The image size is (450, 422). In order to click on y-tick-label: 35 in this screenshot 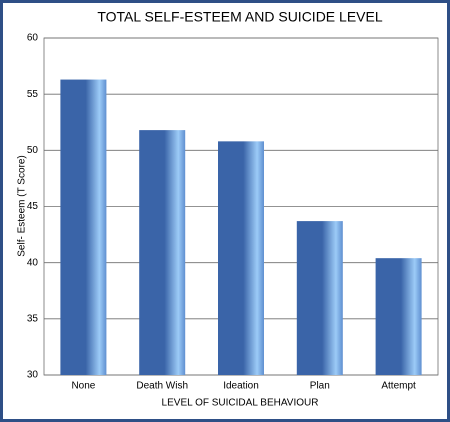, I will do `click(33, 318)`.